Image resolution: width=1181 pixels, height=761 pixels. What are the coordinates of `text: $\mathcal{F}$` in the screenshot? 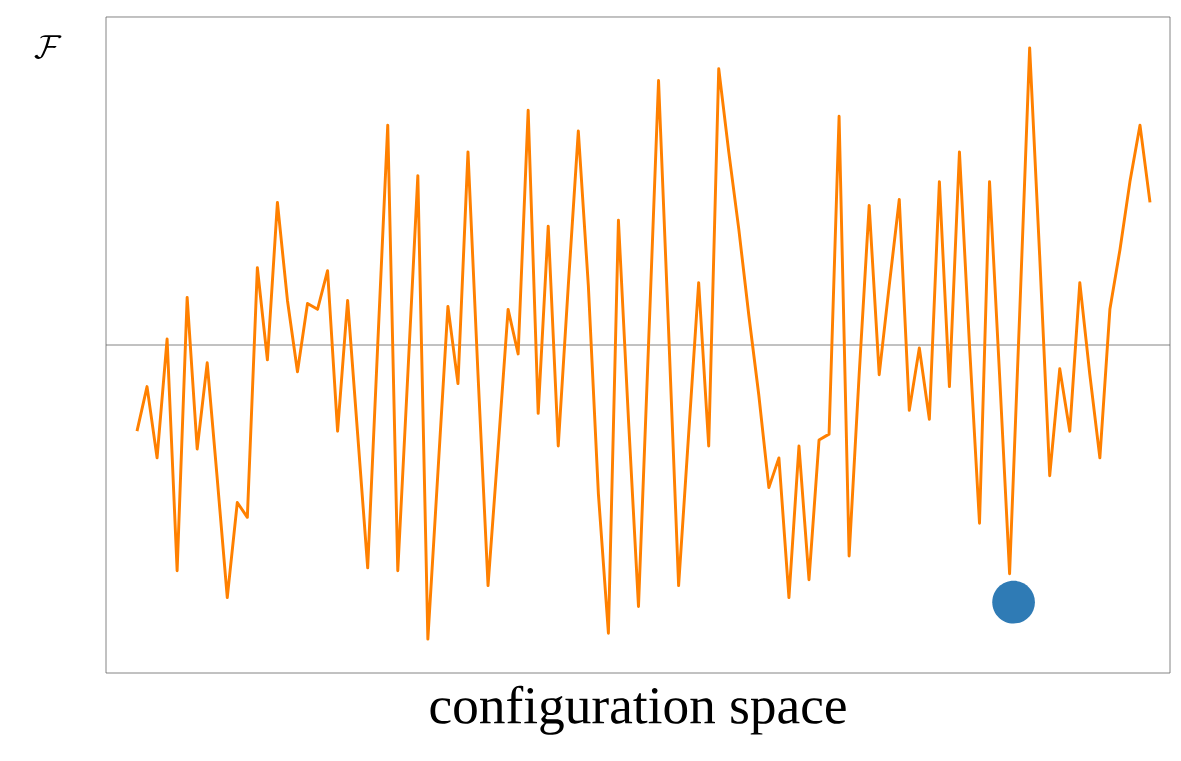 It's located at (48, 47).